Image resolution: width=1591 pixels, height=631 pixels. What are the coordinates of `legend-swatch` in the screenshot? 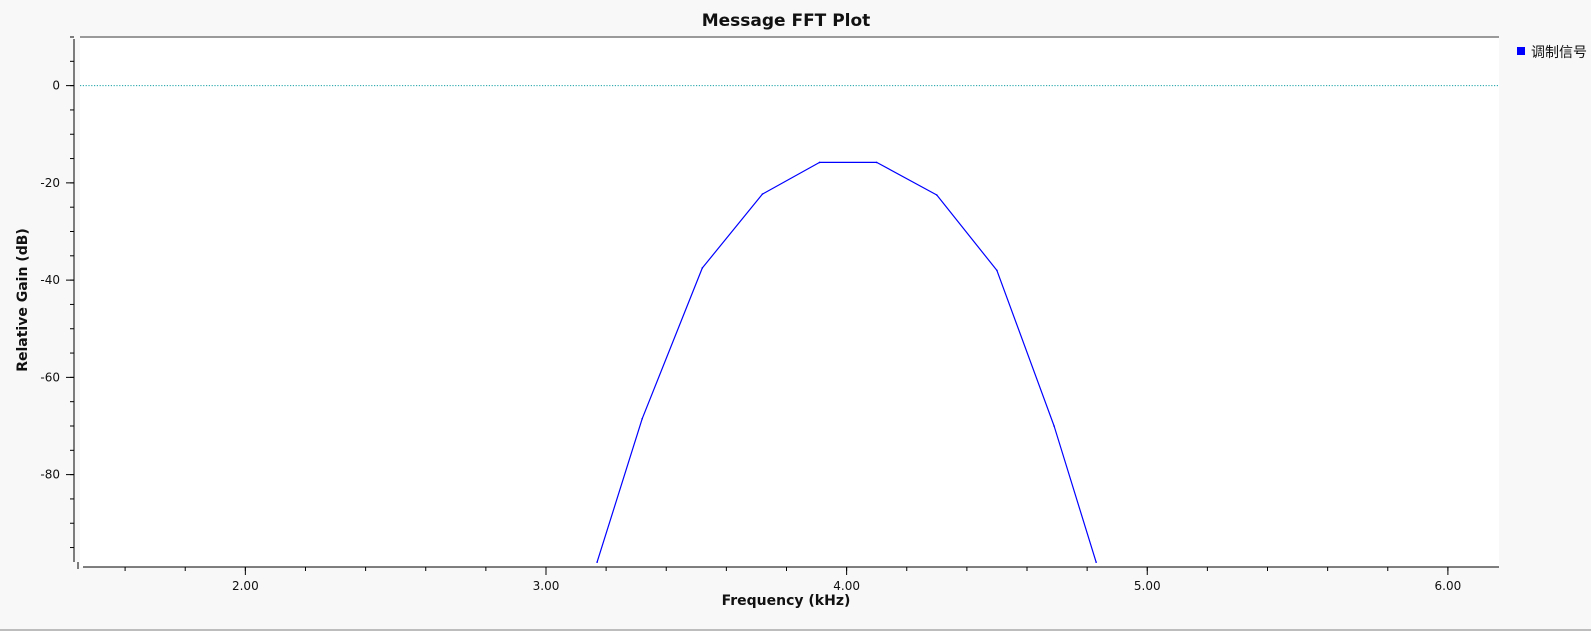 It's located at (1521, 51).